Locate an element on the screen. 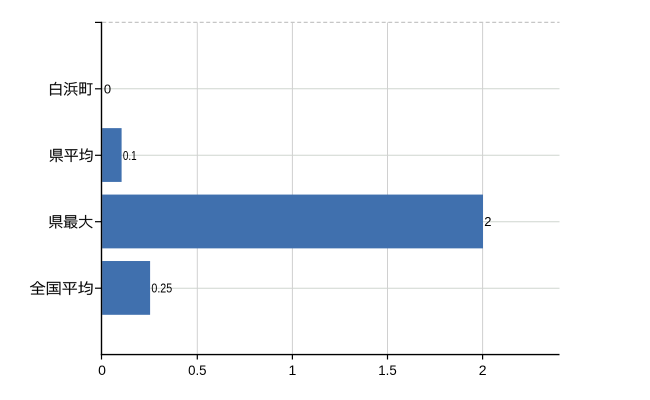  svg-text: 1.5 is located at coordinates (387, 370).